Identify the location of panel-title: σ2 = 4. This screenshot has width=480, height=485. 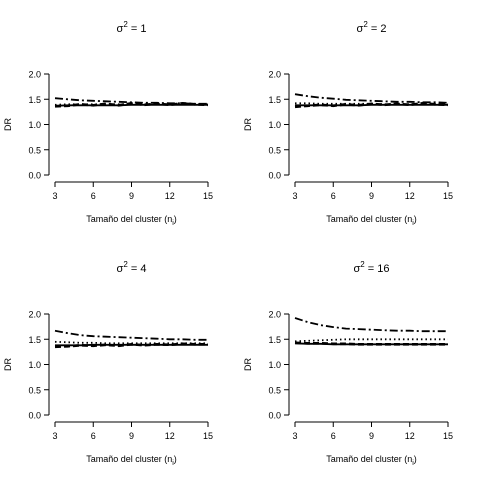
(132, 267).